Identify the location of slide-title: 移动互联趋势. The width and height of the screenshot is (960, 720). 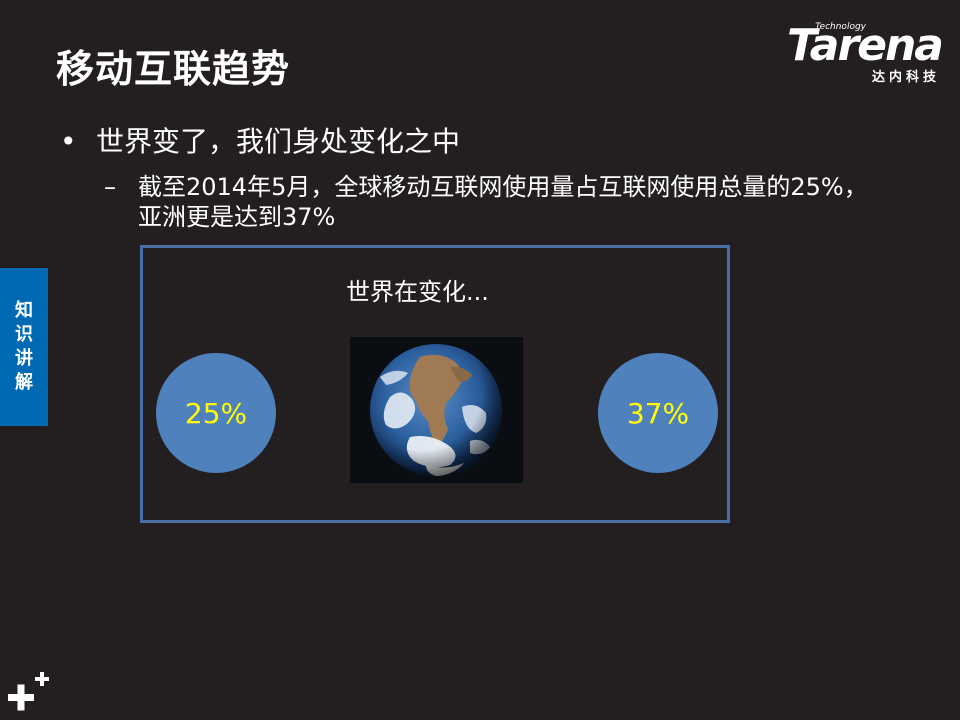
(173, 69).